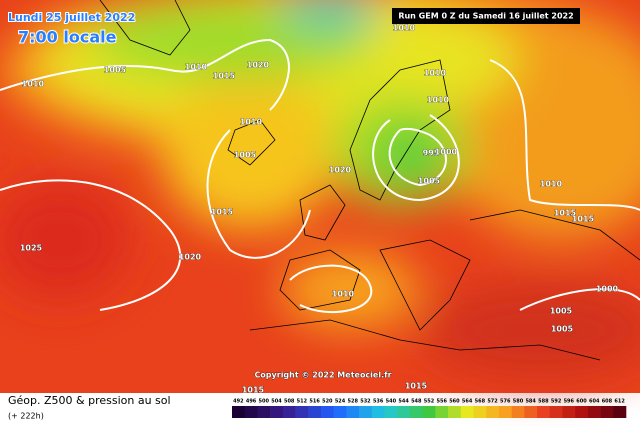  What do you see at coordinates (365, 402) in the screenshot?
I see `legend-label: 532` at bounding box center [365, 402].